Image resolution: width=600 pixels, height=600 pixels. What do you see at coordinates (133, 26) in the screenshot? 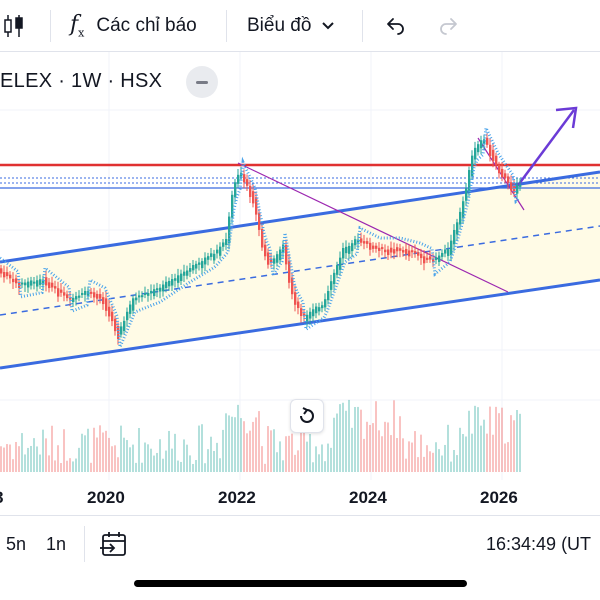
I see `indicators-button: fx Các chỉ báo` at bounding box center [133, 26].